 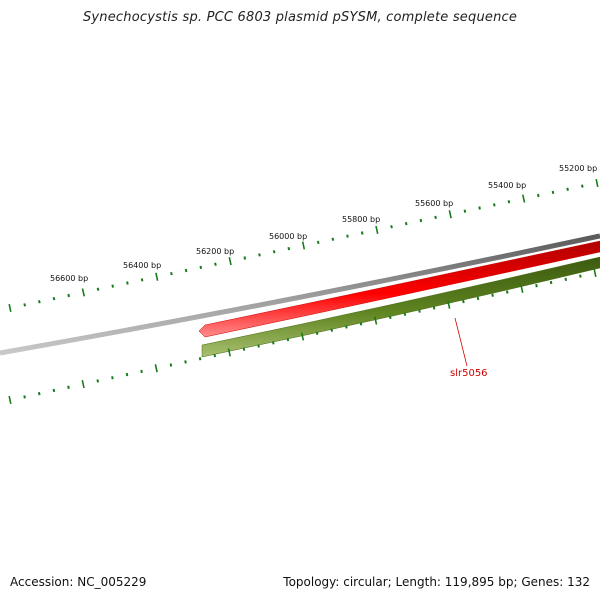 I want to click on gene-arrow-forward-strand, so click(x=400, y=307).